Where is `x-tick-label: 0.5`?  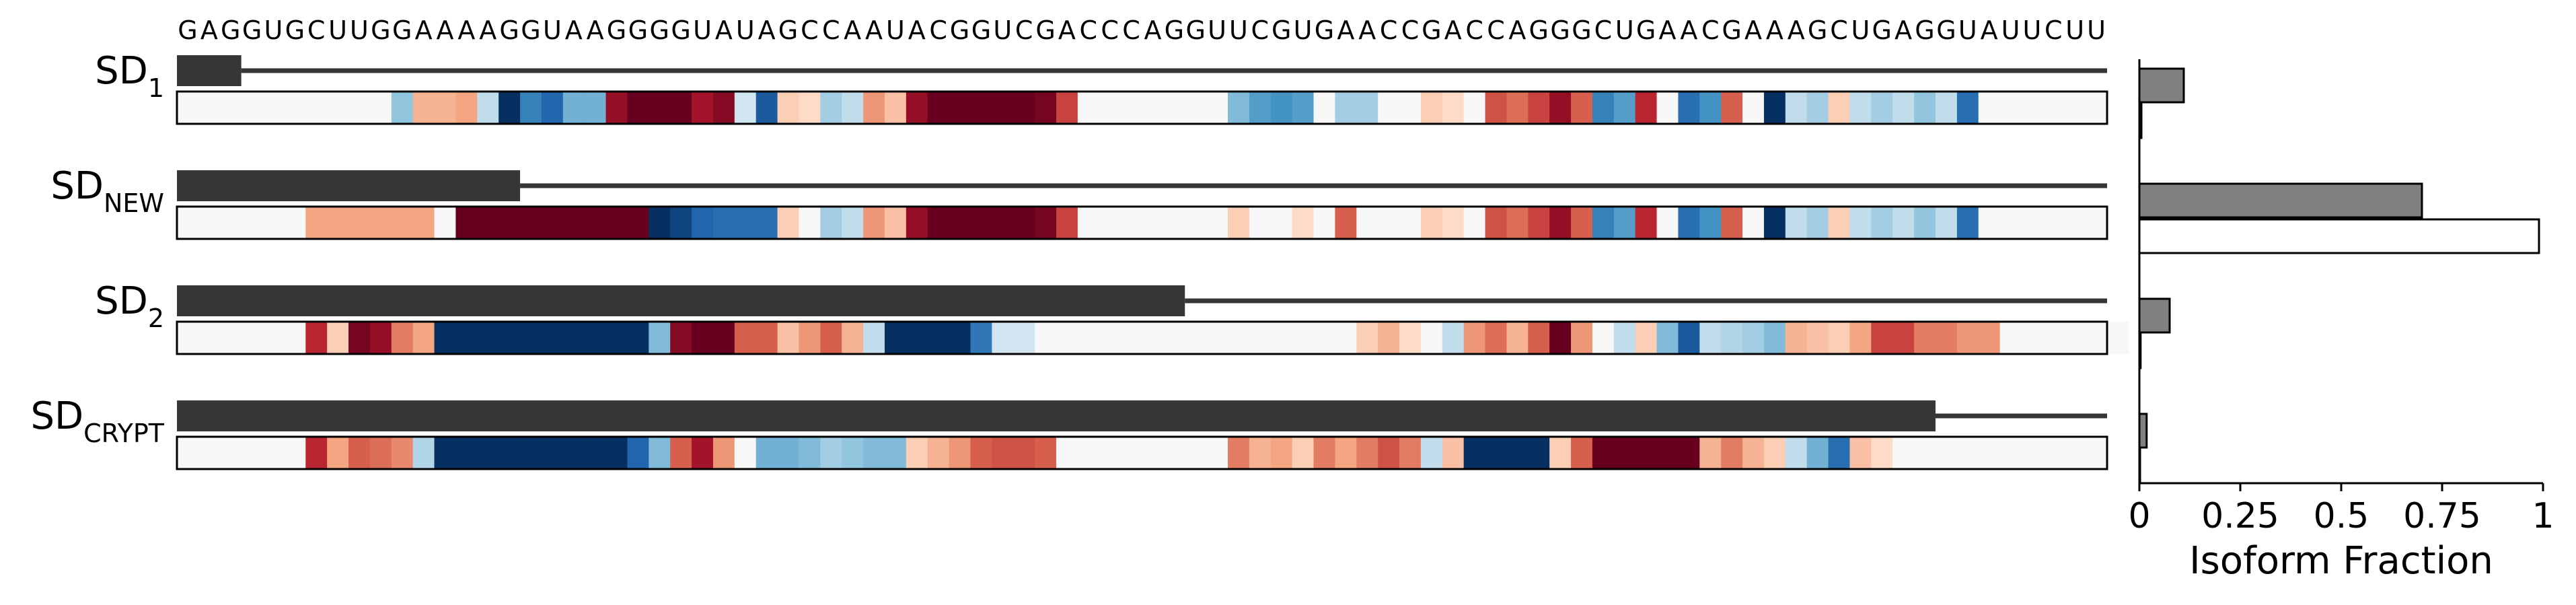 x-tick-label: 0.5 is located at coordinates (2341, 516).